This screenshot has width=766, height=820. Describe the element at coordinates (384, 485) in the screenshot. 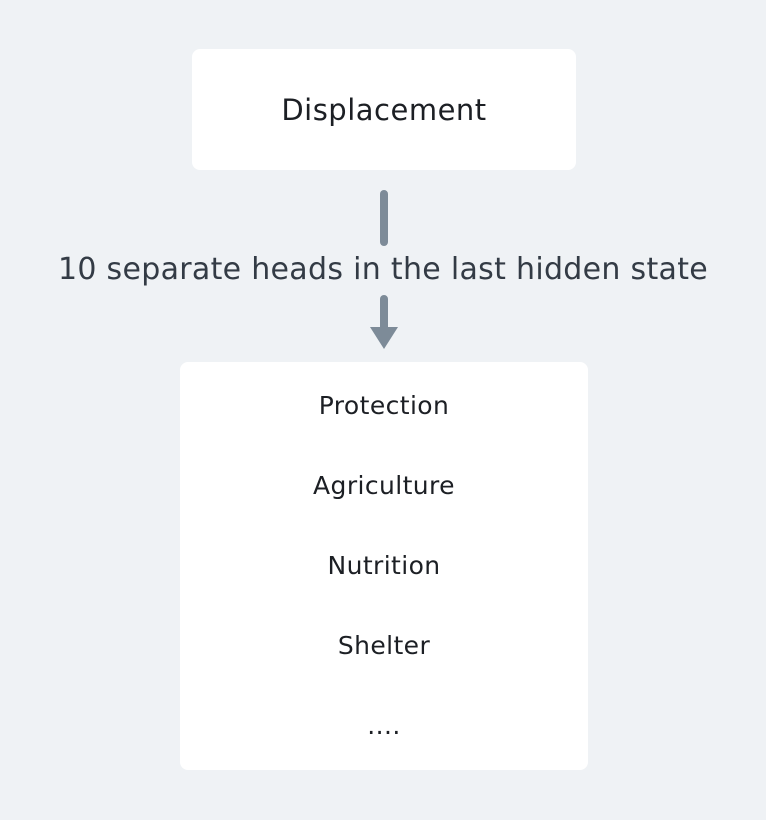

I see `head-item-agriculture: Agriculture` at that location.